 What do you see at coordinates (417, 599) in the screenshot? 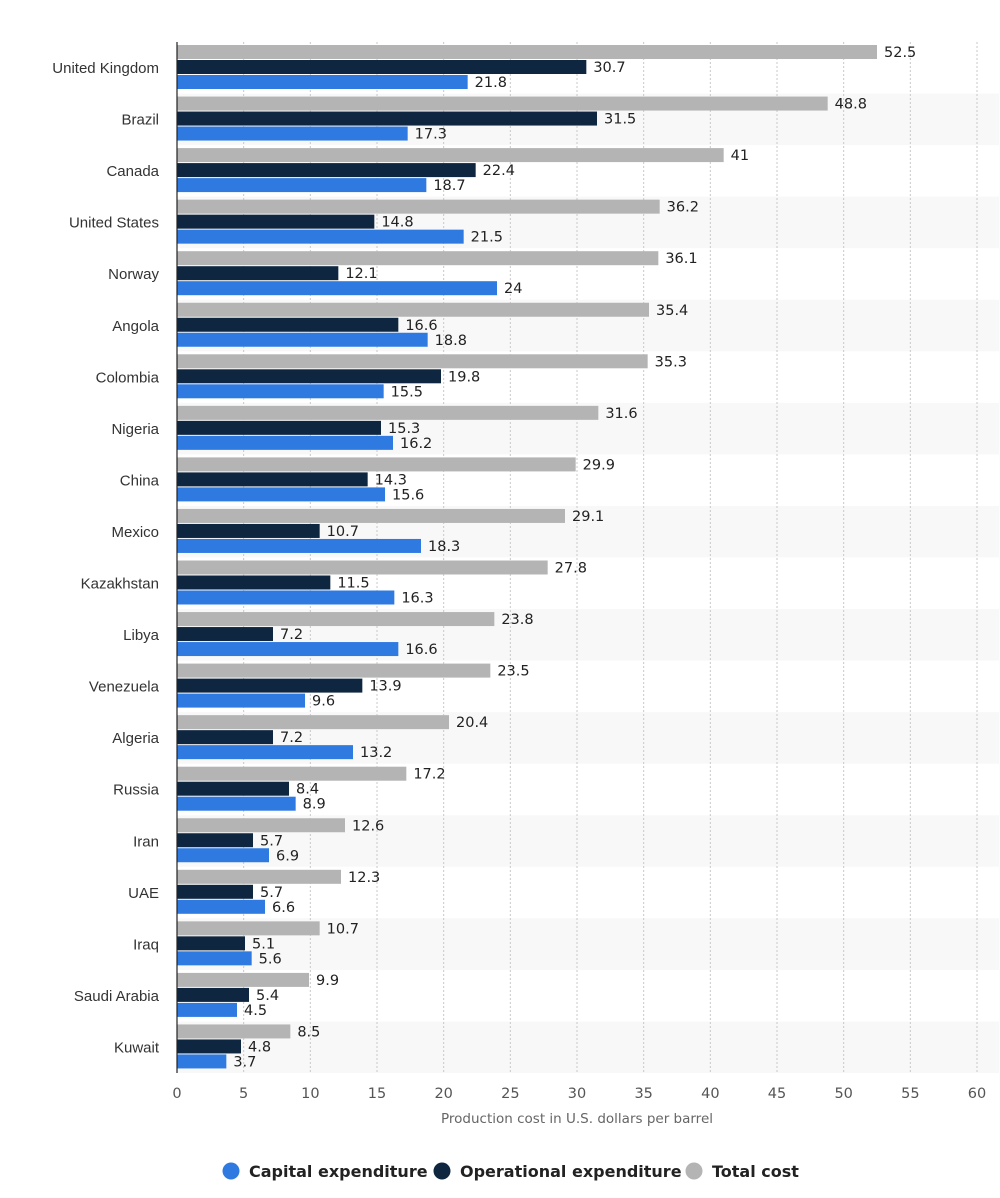
I see `data-label: 16.3` at bounding box center [417, 599].